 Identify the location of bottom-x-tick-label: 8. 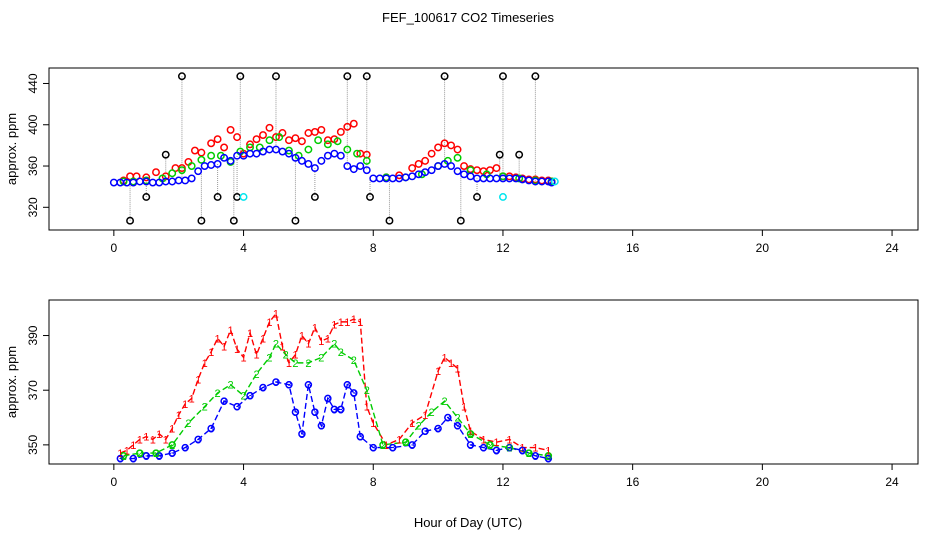
(373, 482).